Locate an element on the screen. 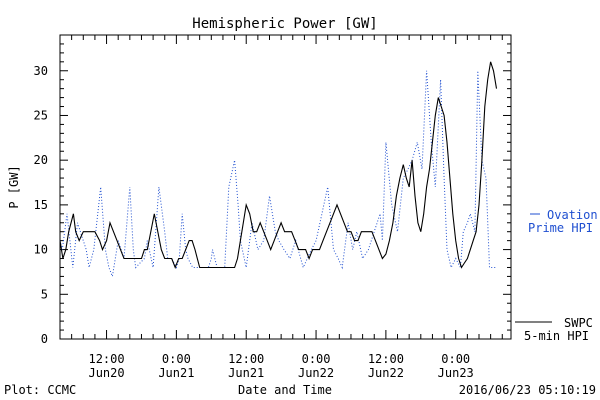 The height and width of the screenshot is (400, 600). y-tick-label: 20 is located at coordinates (41, 160).